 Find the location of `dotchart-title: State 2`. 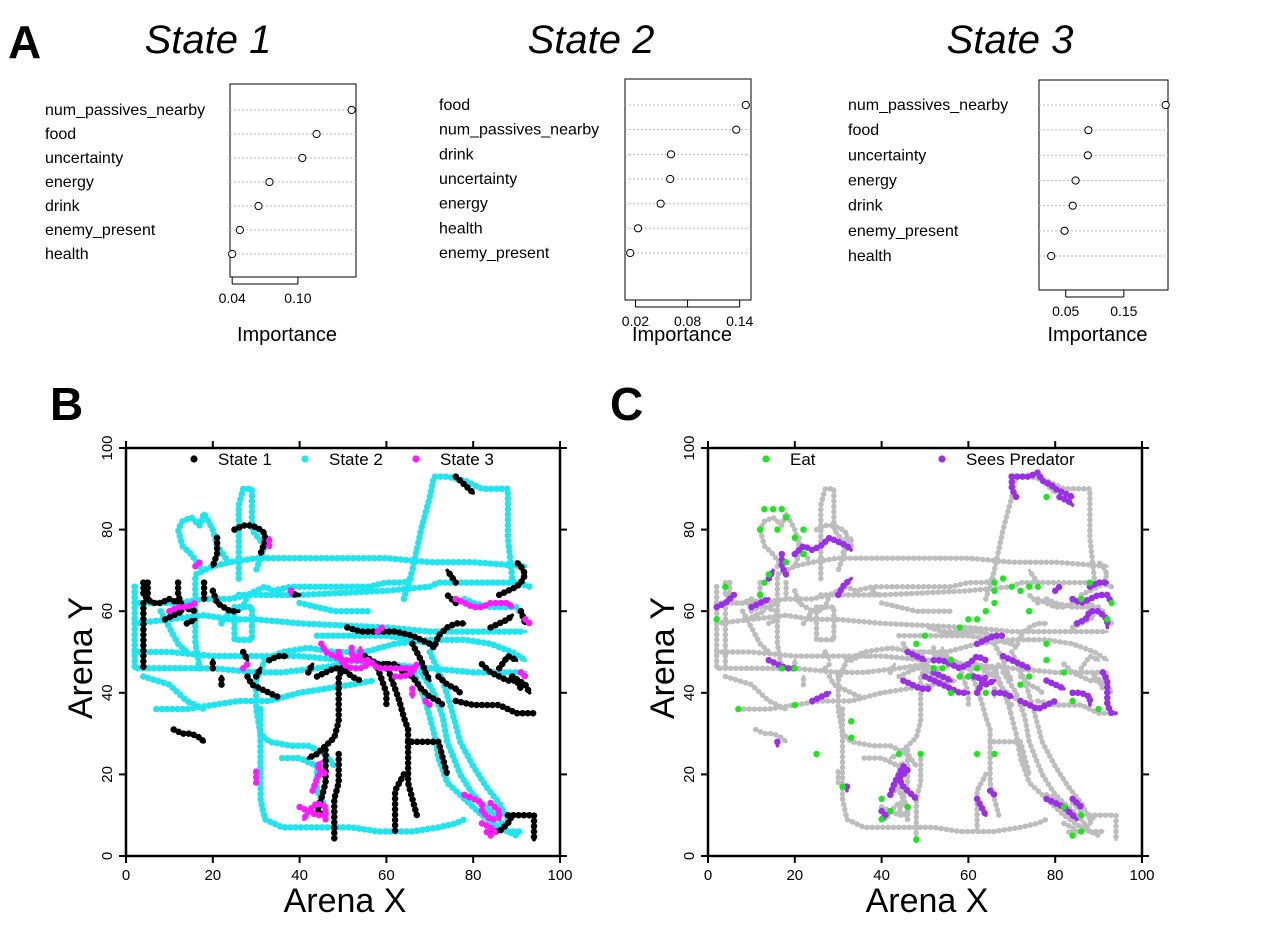

dotchart-title: State 2 is located at coordinates (591, 40).